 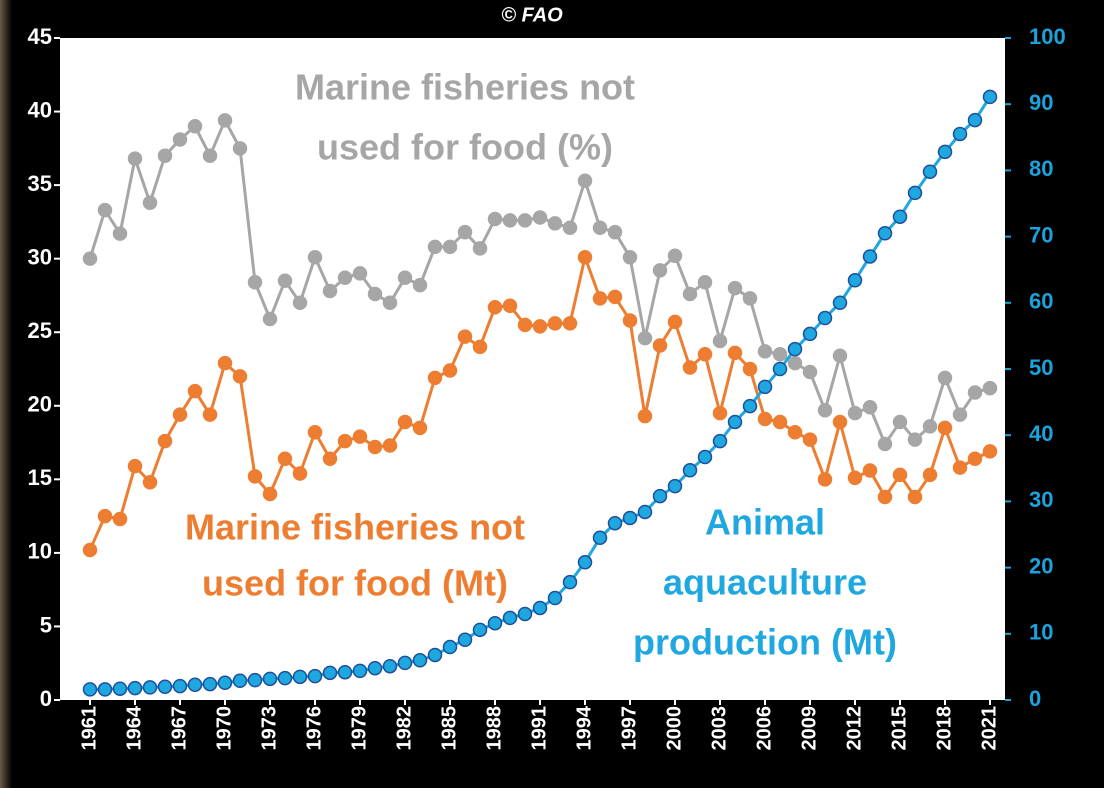 What do you see at coordinates (89, 728) in the screenshot?
I see `x-tick-label: 1961` at bounding box center [89, 728].